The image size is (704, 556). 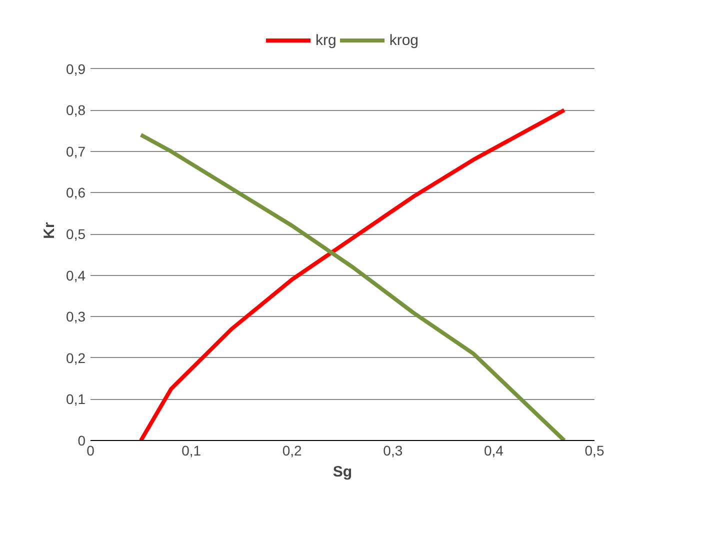 What do you see at coordinates (76, 192) in the screenshot?
I see `y-tick-label: 0,6` at bounding box center [76, 192].